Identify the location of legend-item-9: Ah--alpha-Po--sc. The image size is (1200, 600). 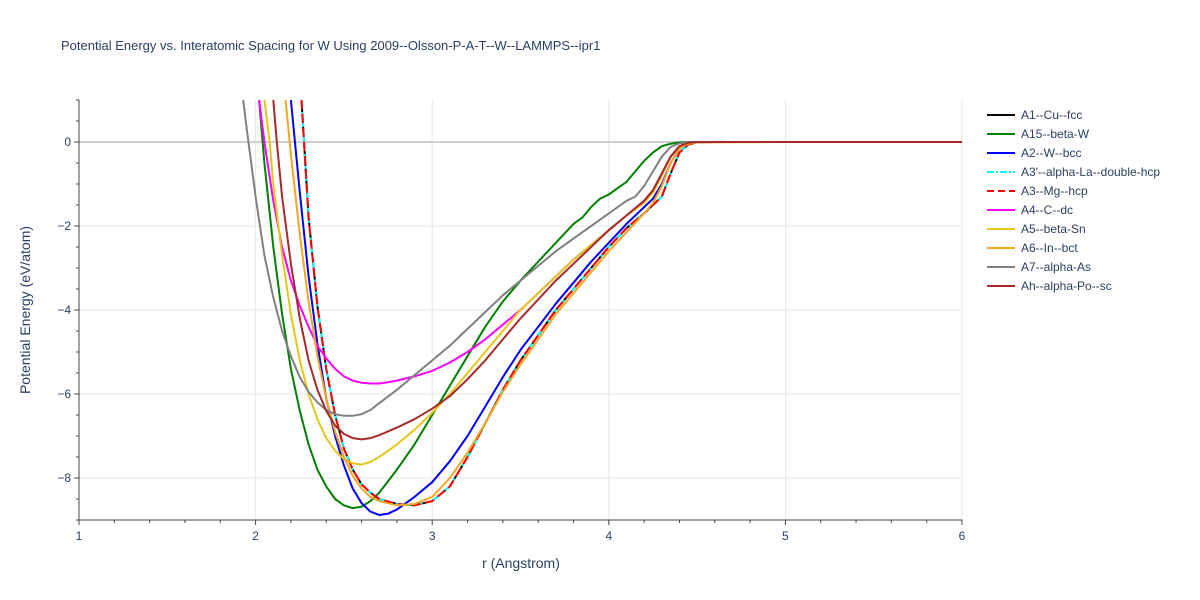
(1049, 286).